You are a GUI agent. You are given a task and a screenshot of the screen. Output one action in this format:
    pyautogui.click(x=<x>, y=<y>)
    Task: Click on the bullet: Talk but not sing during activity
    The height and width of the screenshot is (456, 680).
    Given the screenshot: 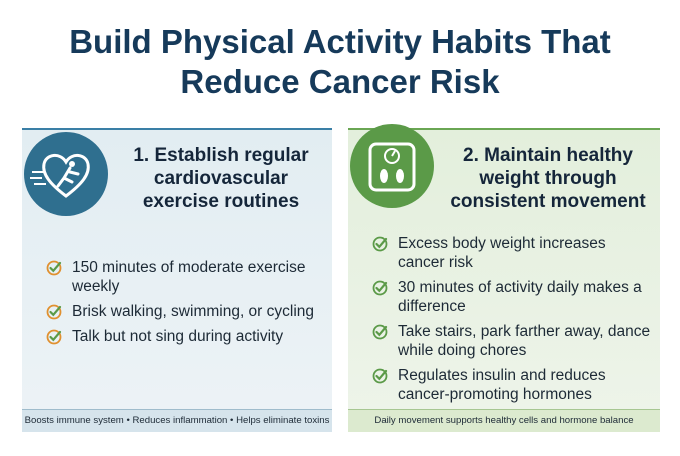 What is the action you would take?
    pyautogui.click(x=184, y=336)
    